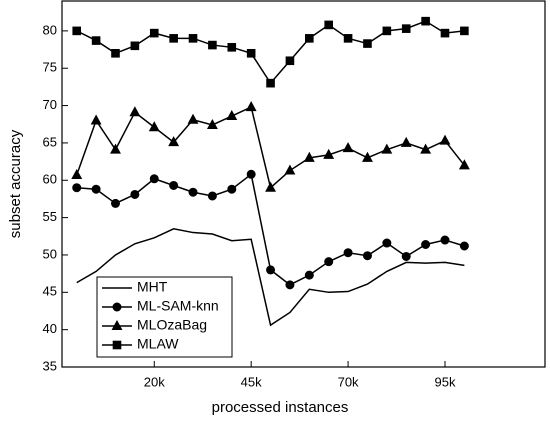  What do you see at coordinates (152, 287) in the screenshot?
I see `legend-label: MHT` at bounding box center [152, 287].